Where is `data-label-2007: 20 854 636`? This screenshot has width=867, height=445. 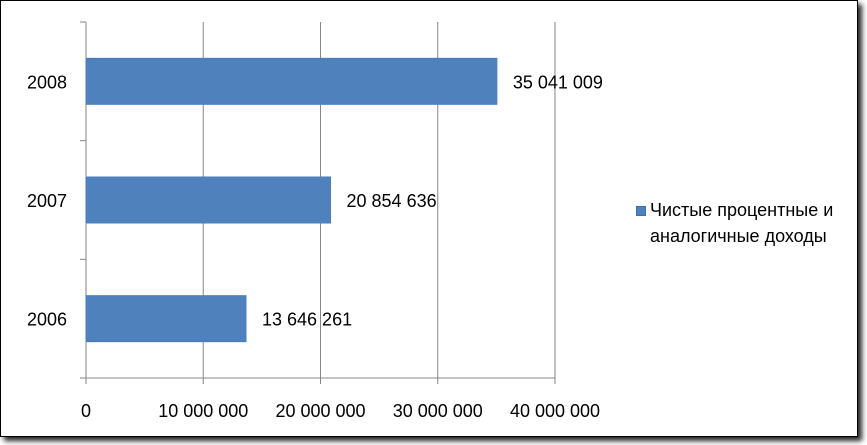
data-label-2007: 20 854 636 is located at coordinates (392, 201).